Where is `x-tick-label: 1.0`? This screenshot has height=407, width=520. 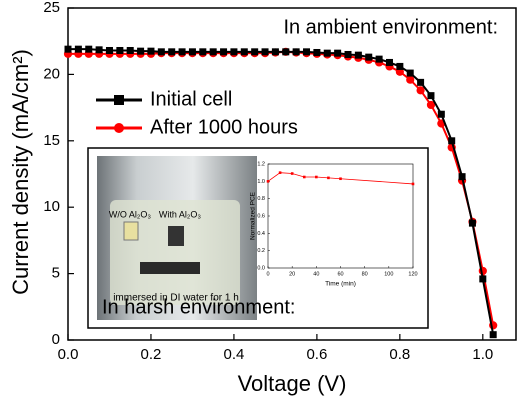 x-tick-label: 1.0 is located at coordinates (482, 354).